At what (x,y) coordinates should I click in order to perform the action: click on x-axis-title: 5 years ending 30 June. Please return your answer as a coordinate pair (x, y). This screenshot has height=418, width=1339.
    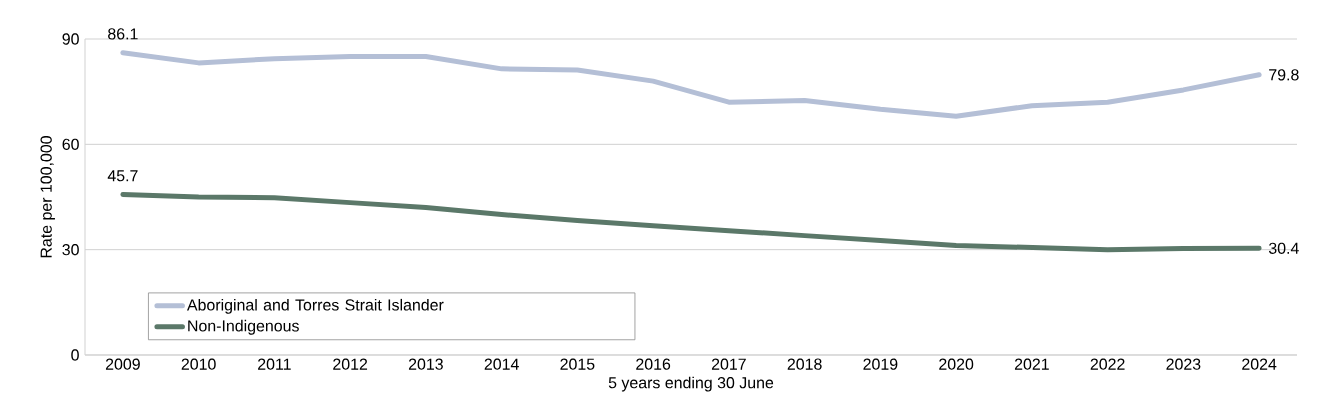
    Looking at the image, I should click on (691, 384).